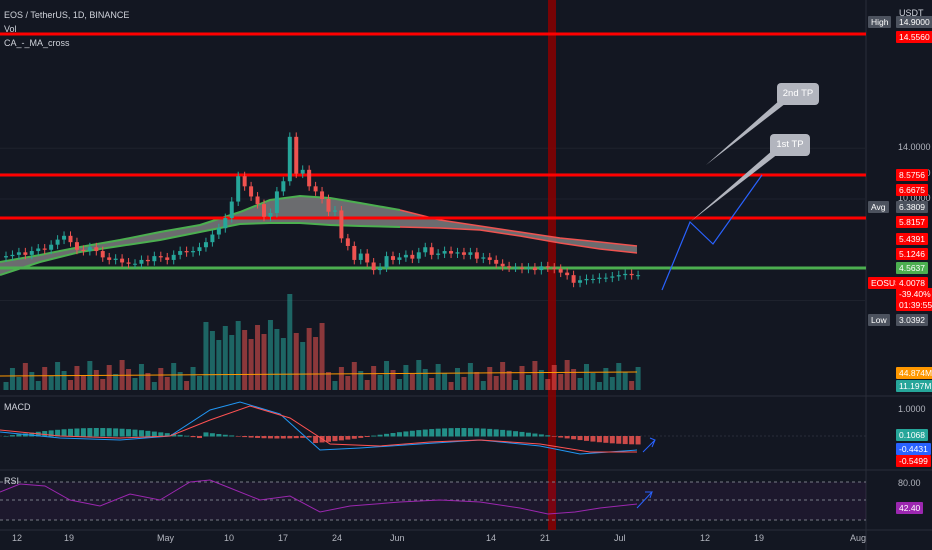 This screenshot has height=550, width=932. Describe the element at coordinates (37, 43) in the screenshot. I see `indicator-legend: CA_-_MA_cross` at that location.